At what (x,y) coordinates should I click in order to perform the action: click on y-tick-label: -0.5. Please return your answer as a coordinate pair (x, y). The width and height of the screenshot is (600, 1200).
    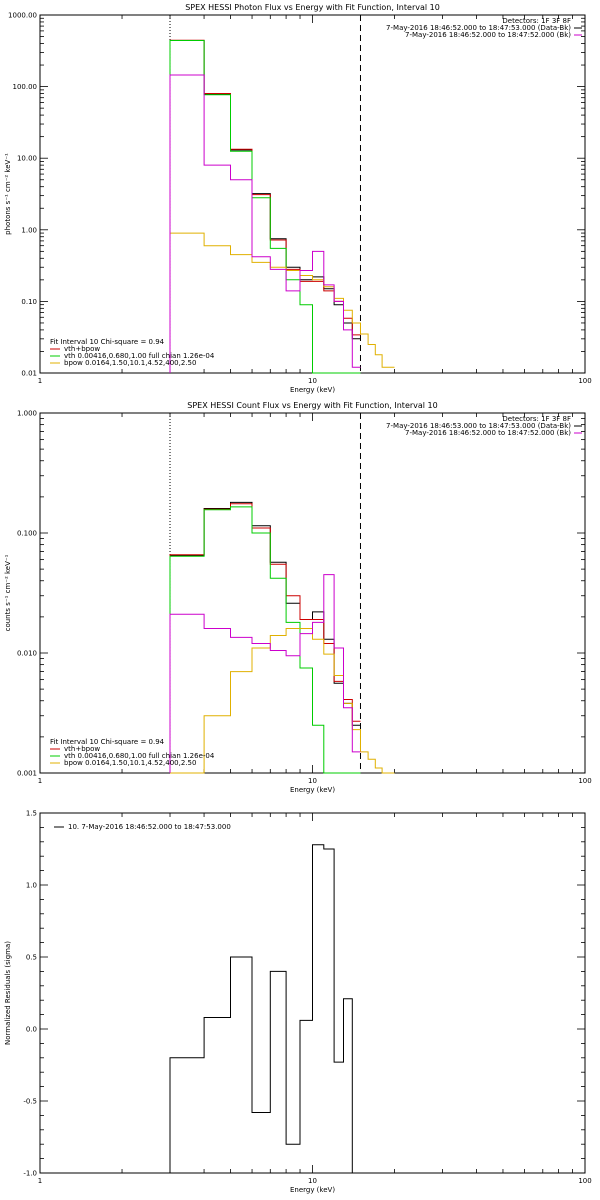
    Looking at the image, I should click on (30, 1102).